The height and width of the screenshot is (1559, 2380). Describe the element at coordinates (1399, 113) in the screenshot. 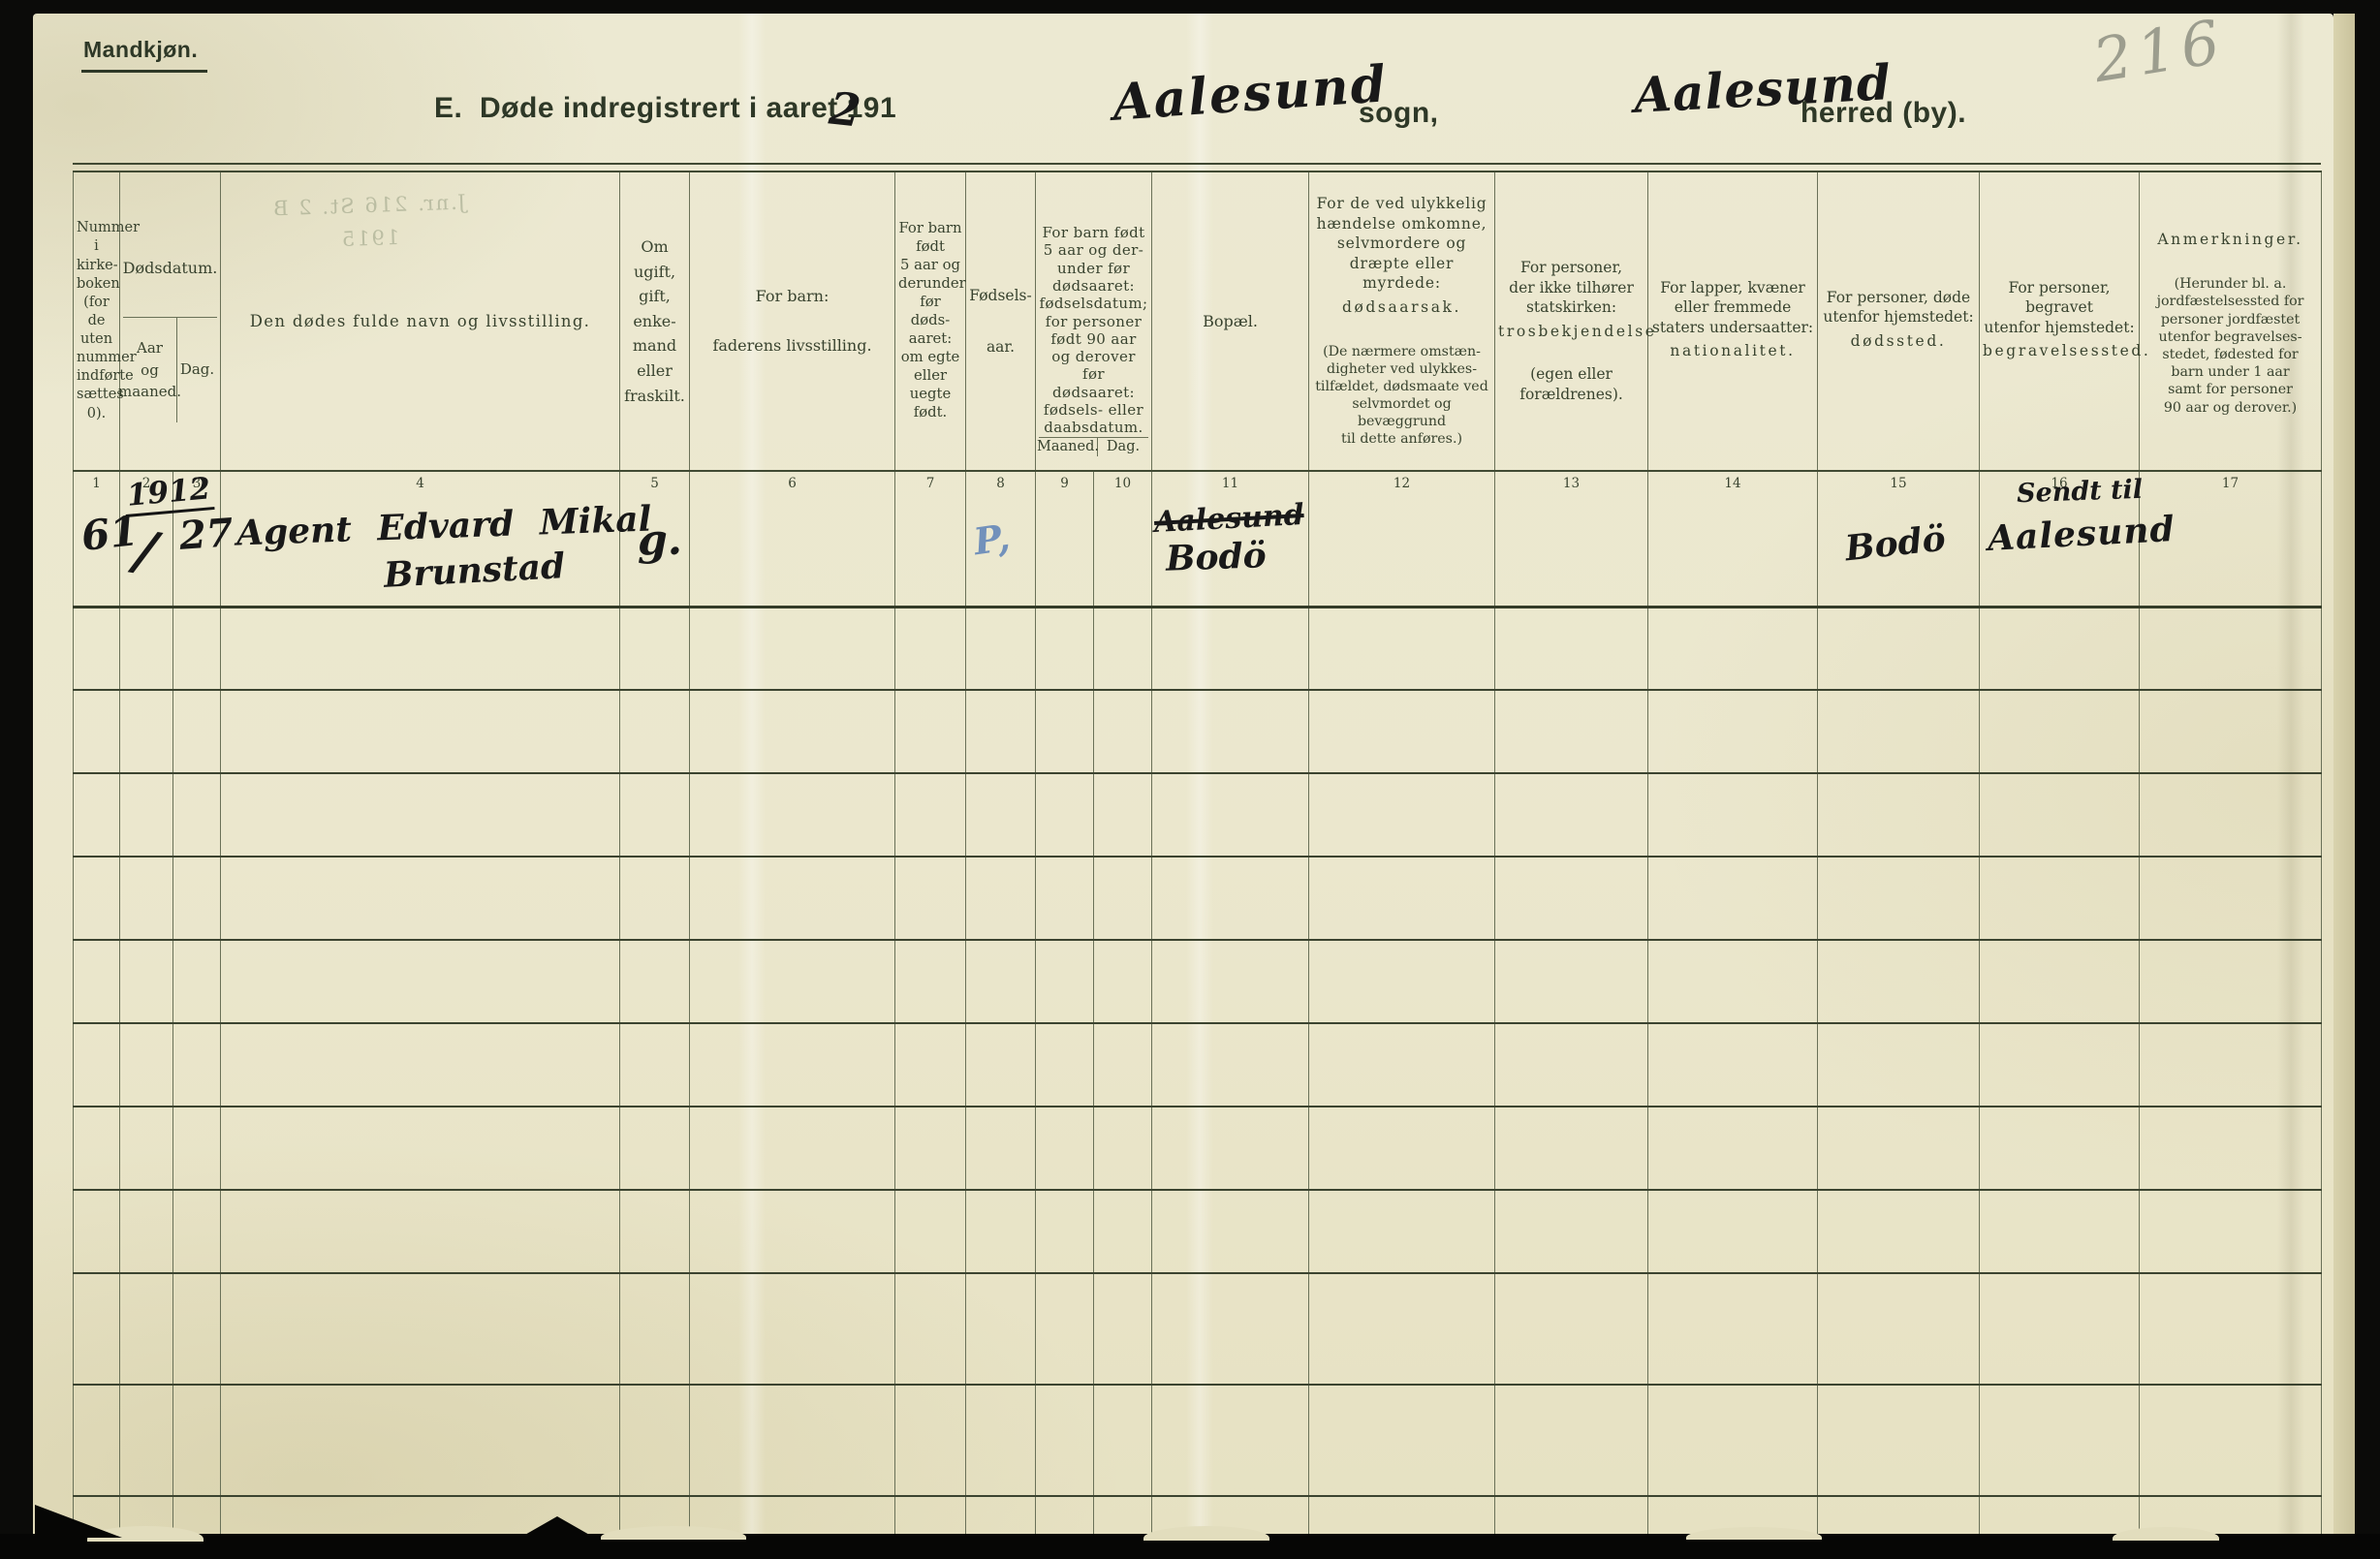

I see `sogn-label: sogn,` at that location.